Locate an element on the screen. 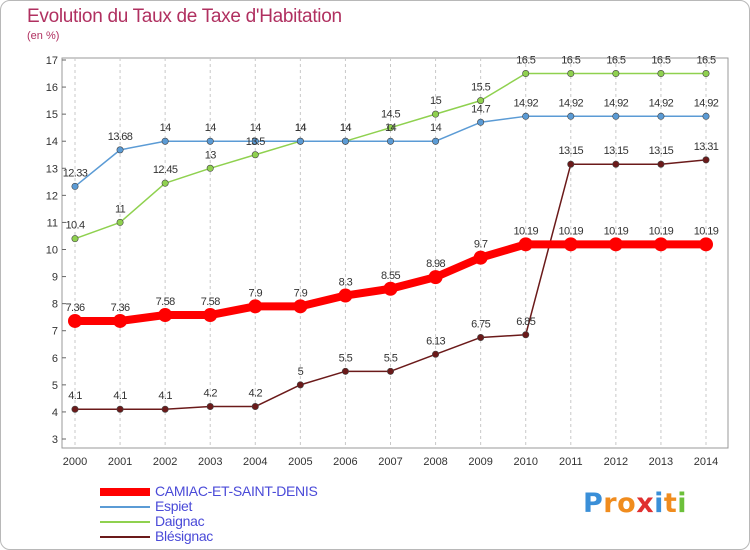 The image size is (750, 550). y-tick-label: 3 is located at coordinates (55, 440).